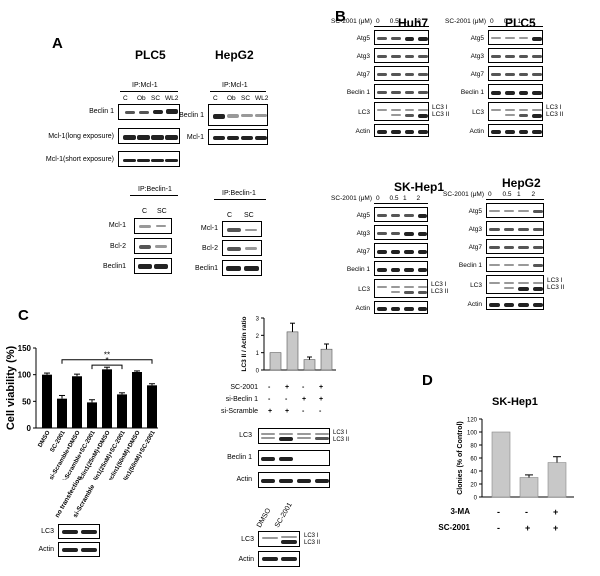  Describe the element at coordinates (238, 115) in the screenshot. I see `blot-hepg2-beclin1` at that location.